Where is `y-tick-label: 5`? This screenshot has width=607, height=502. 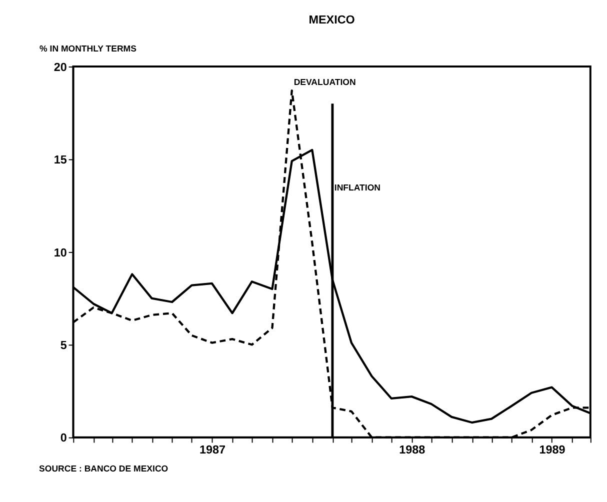 y-tick-label: 5 is located at coordinates (64, 345).